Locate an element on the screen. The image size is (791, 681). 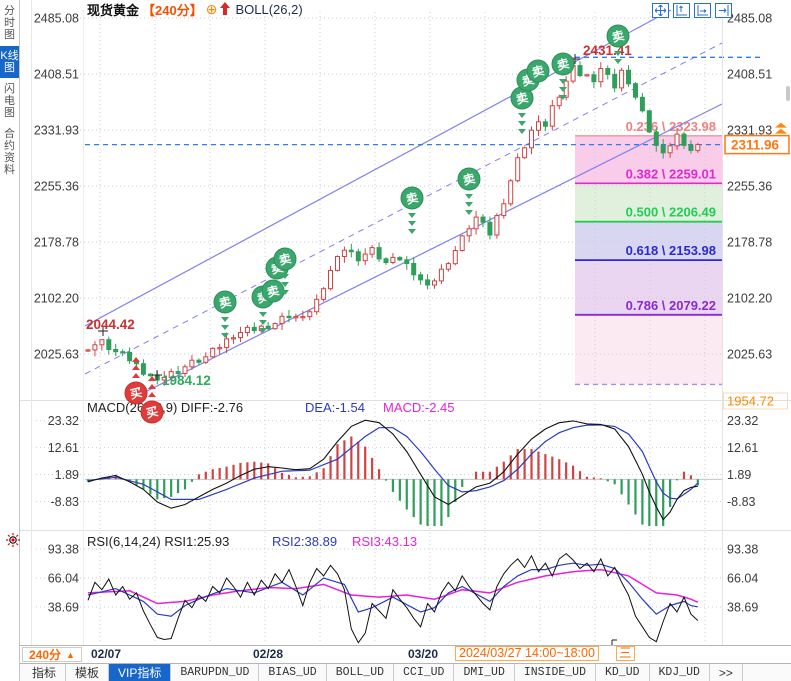
rsi1-line is located at coordinates (393, 598).